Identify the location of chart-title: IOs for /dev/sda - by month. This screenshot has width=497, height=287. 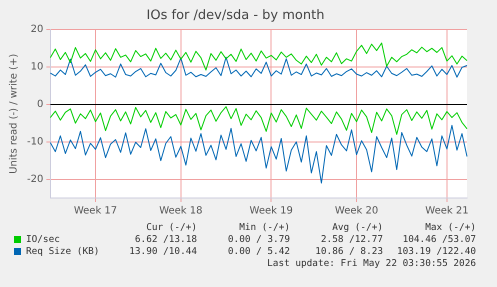
(235, 16).